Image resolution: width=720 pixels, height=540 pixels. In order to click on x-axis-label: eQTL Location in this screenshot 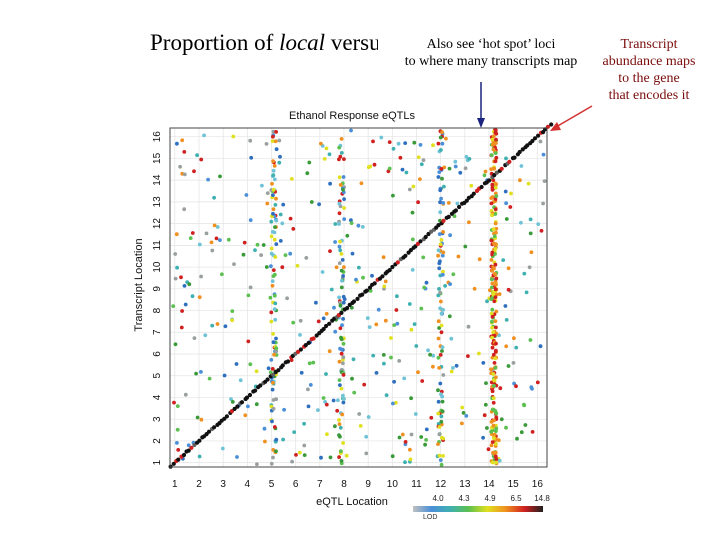, I will do `click(352, 502)`.